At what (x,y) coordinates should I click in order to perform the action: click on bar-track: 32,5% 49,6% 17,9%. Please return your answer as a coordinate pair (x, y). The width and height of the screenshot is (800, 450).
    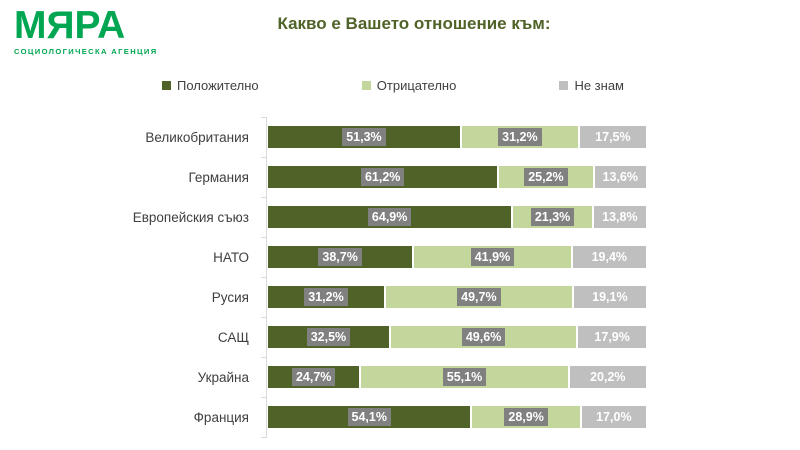
    Looking at the image, I should click on (457, 337).